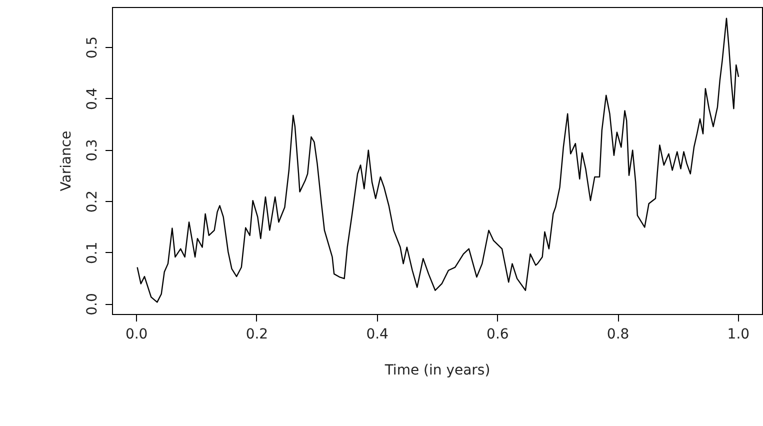 The height and width of the screenshot is (426, 763). Describe the element at coordinates (136, 334) in the screenshot. I see `x-tick-label: 0.0` at that location.